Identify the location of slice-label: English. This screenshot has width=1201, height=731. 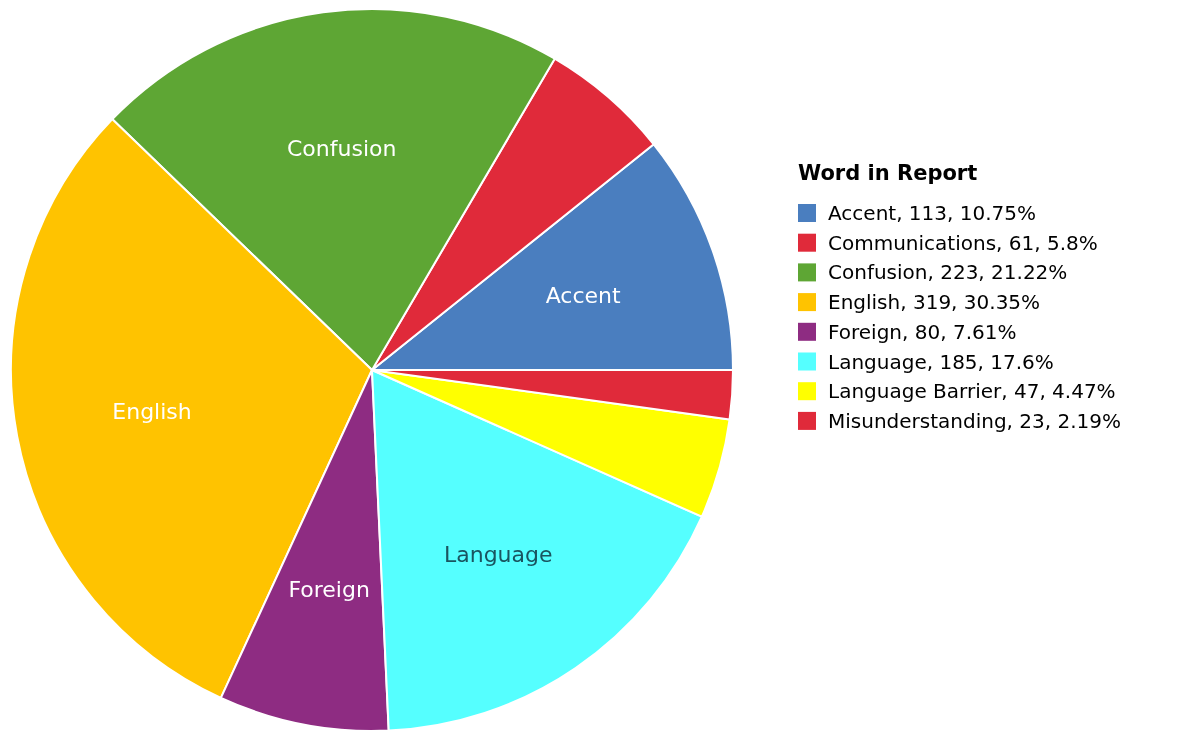
(152, 411).